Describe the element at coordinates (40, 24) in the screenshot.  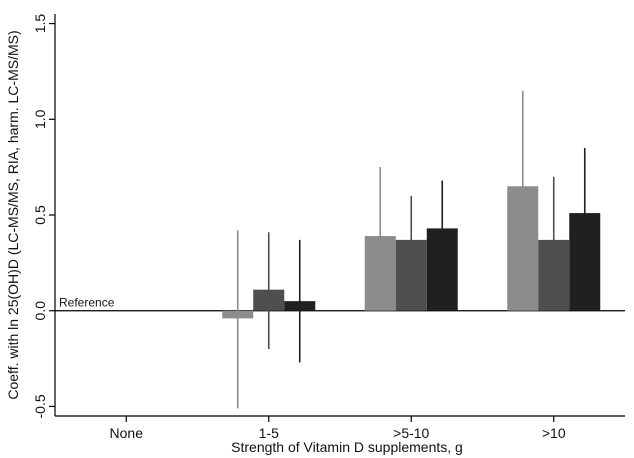
I see `y-tick-label: 1.5` at that location.